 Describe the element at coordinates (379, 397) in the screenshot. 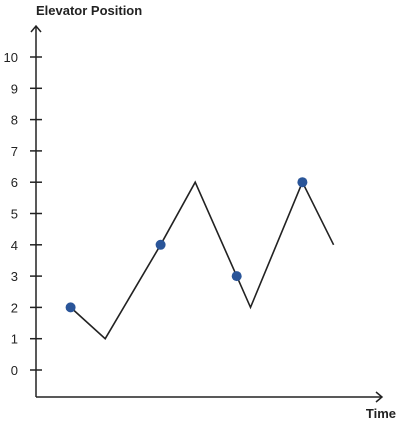

I see `x-axis-arrow-icon` at that location.